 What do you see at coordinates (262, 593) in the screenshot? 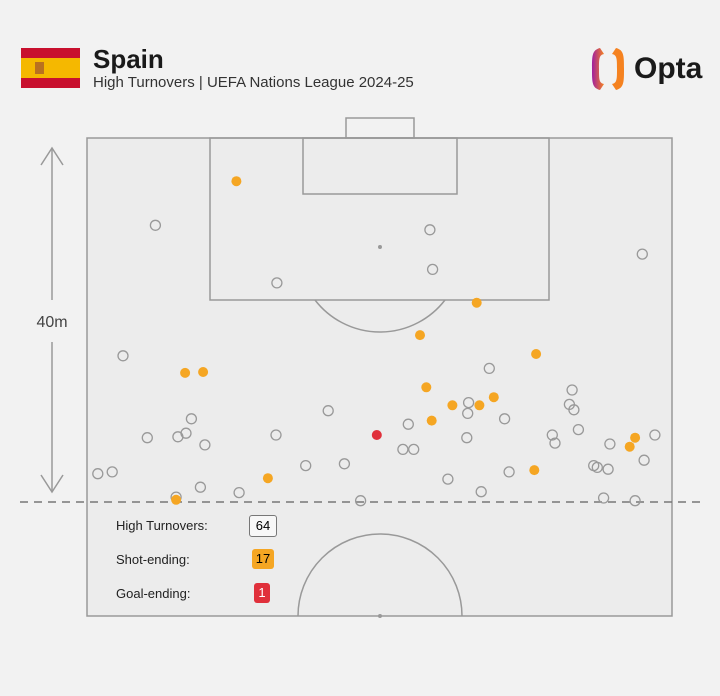
I see `legend-goal-value: 1` at bounding box center [262, 593].